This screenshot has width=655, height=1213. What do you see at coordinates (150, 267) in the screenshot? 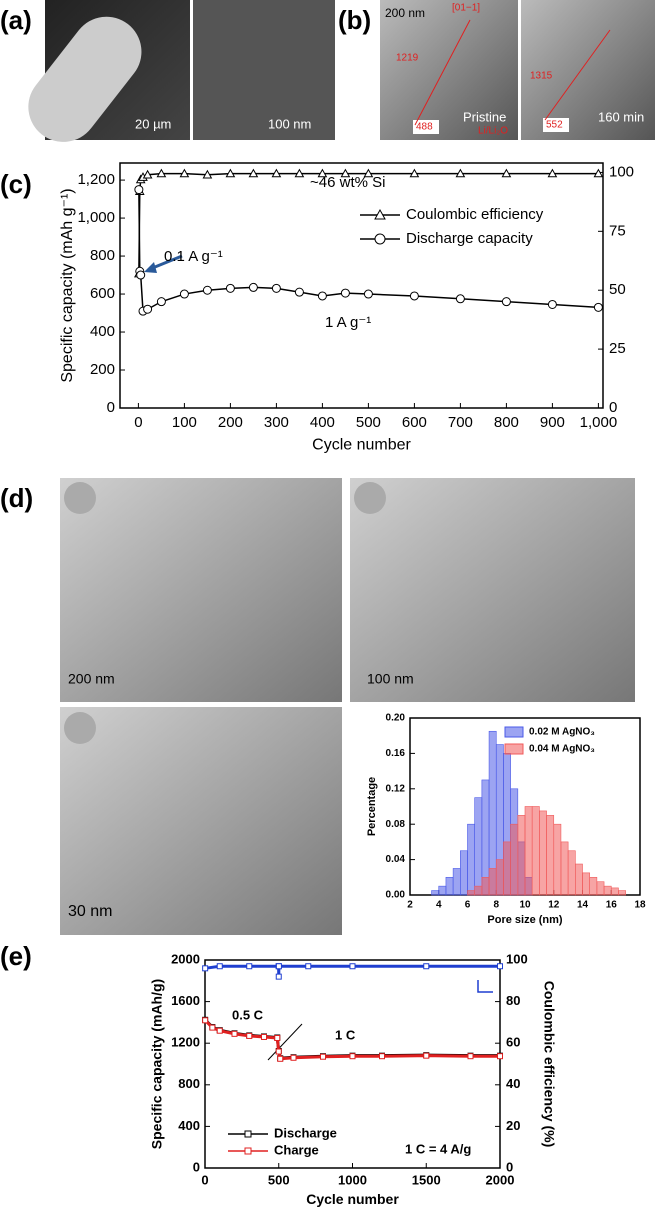
I see `arrow-head` at bounding box center [150, 267].